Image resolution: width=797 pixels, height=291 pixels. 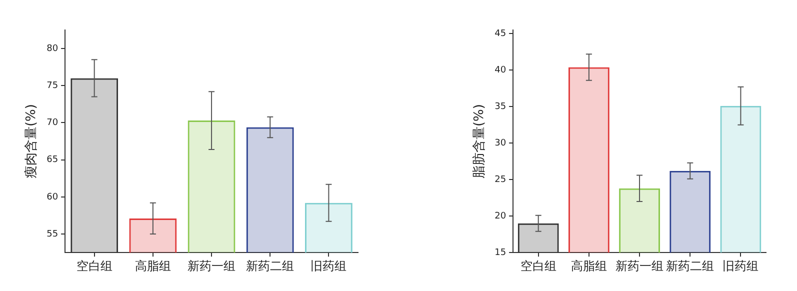 What do you see at coordinates (500, 216) in the screenshot?
I see `y-tick-label: 20` at bounding box center [500, 216].